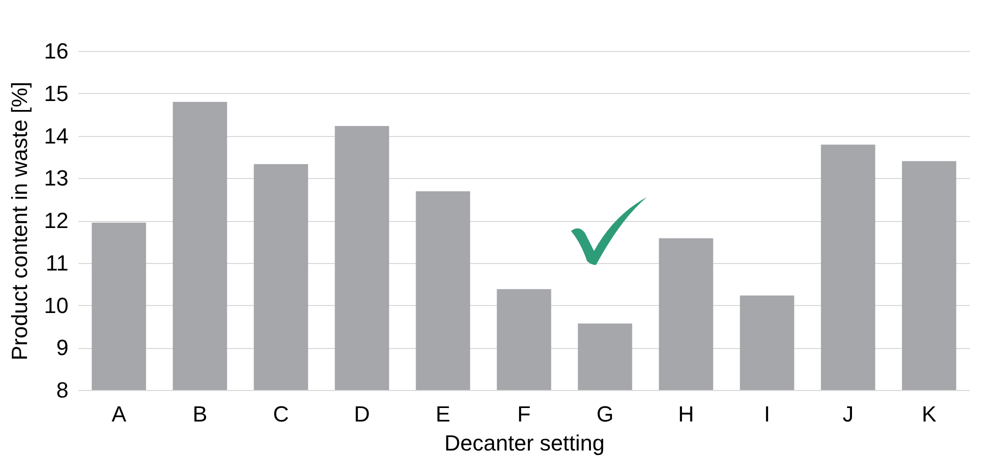 This screenshot has width=982, height=468. What do you see at coordinates (524, 414) in the screenshot?
I see `x-tick-label: F` at bounding box center [524, 414].